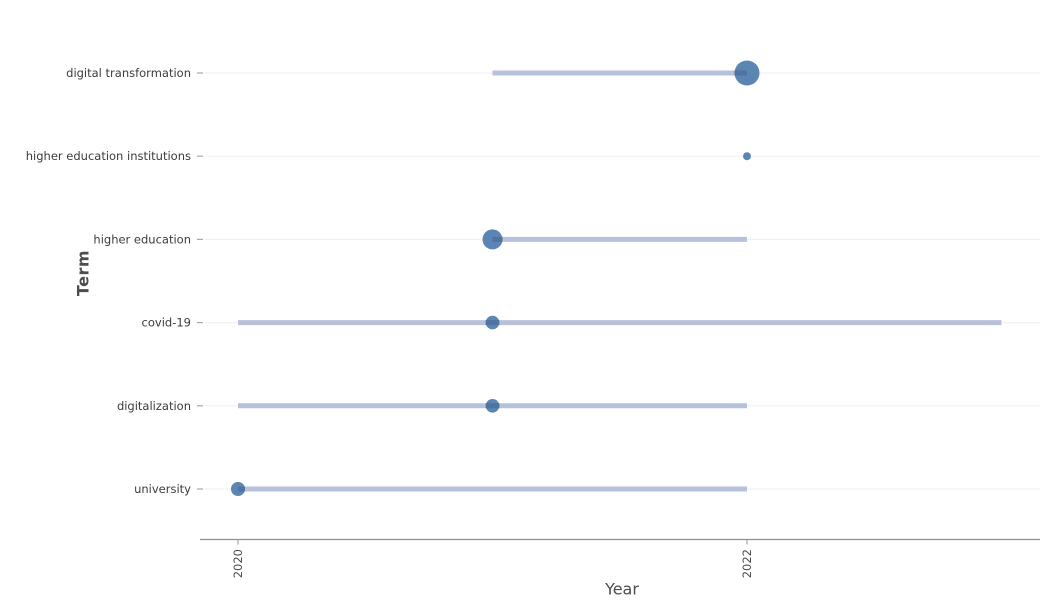  Describe the element at coordinates (108, 156) in the screenshot. I see `category-label: higher education institutions` at that location.